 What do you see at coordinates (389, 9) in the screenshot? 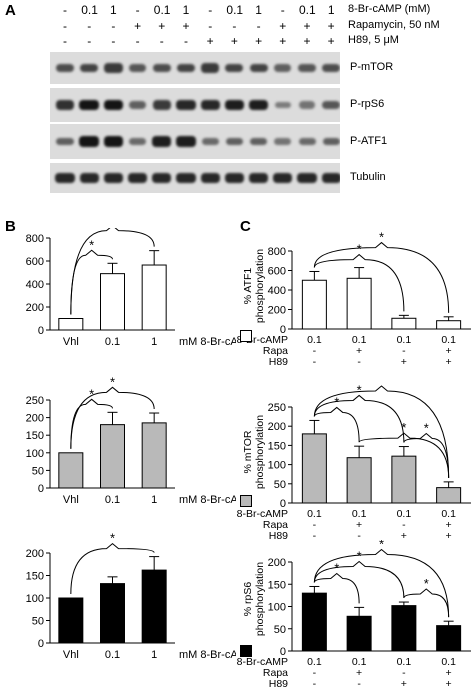
I see `header-label-cAMP: 8-Br-cAMP (mM)` at bounding box center [389, 9].